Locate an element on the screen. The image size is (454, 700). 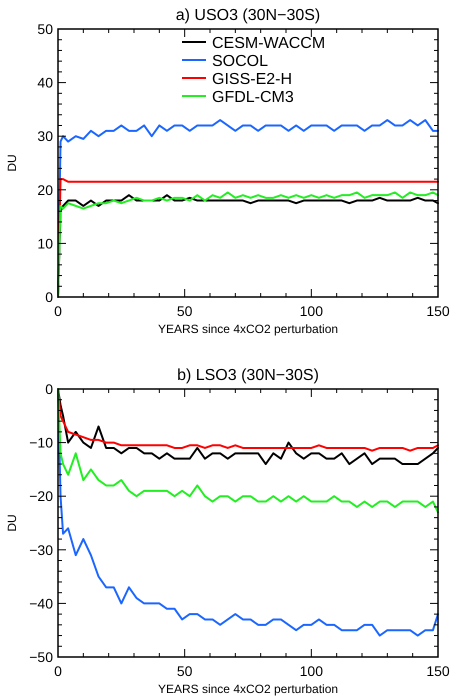
legend-label: GISS-E2-H is located at coordinates (252, 79).